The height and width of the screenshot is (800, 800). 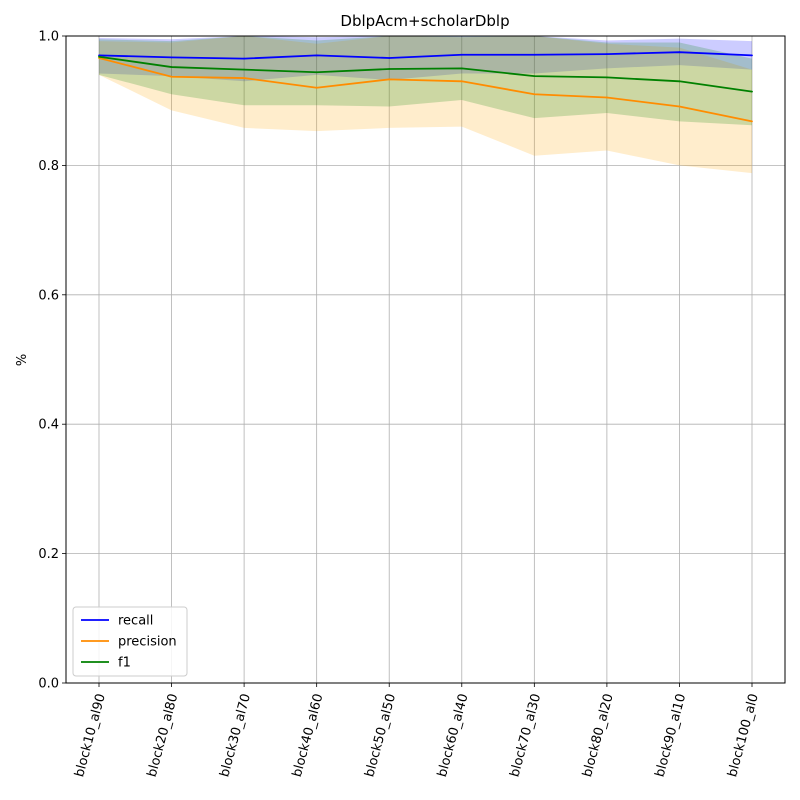 What do you see at coordinates (48, 684) in the screenshot?
I see `y-tick-label: 0.0` at bounding box center [48, 684].